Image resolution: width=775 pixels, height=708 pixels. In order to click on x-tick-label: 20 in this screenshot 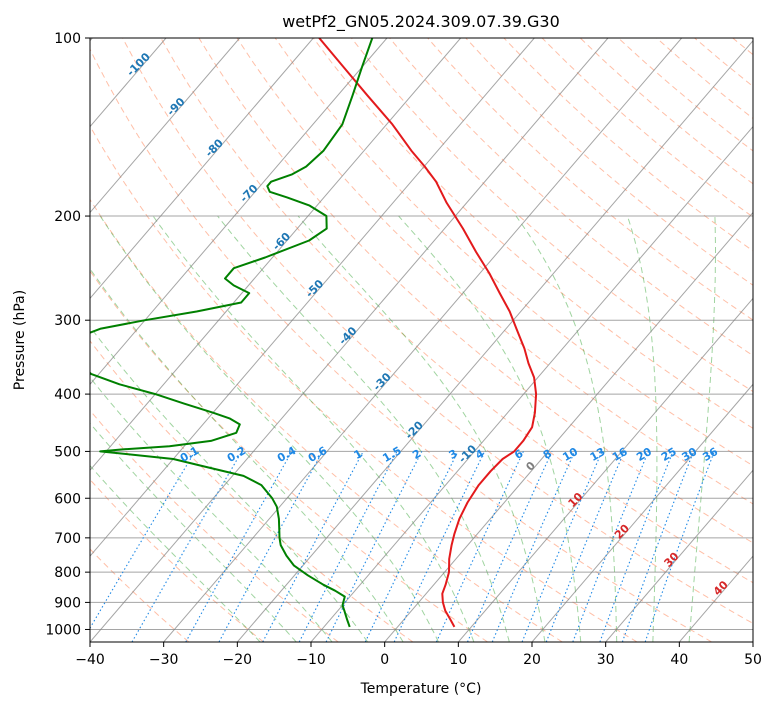, I will do `click(532, 660)`.